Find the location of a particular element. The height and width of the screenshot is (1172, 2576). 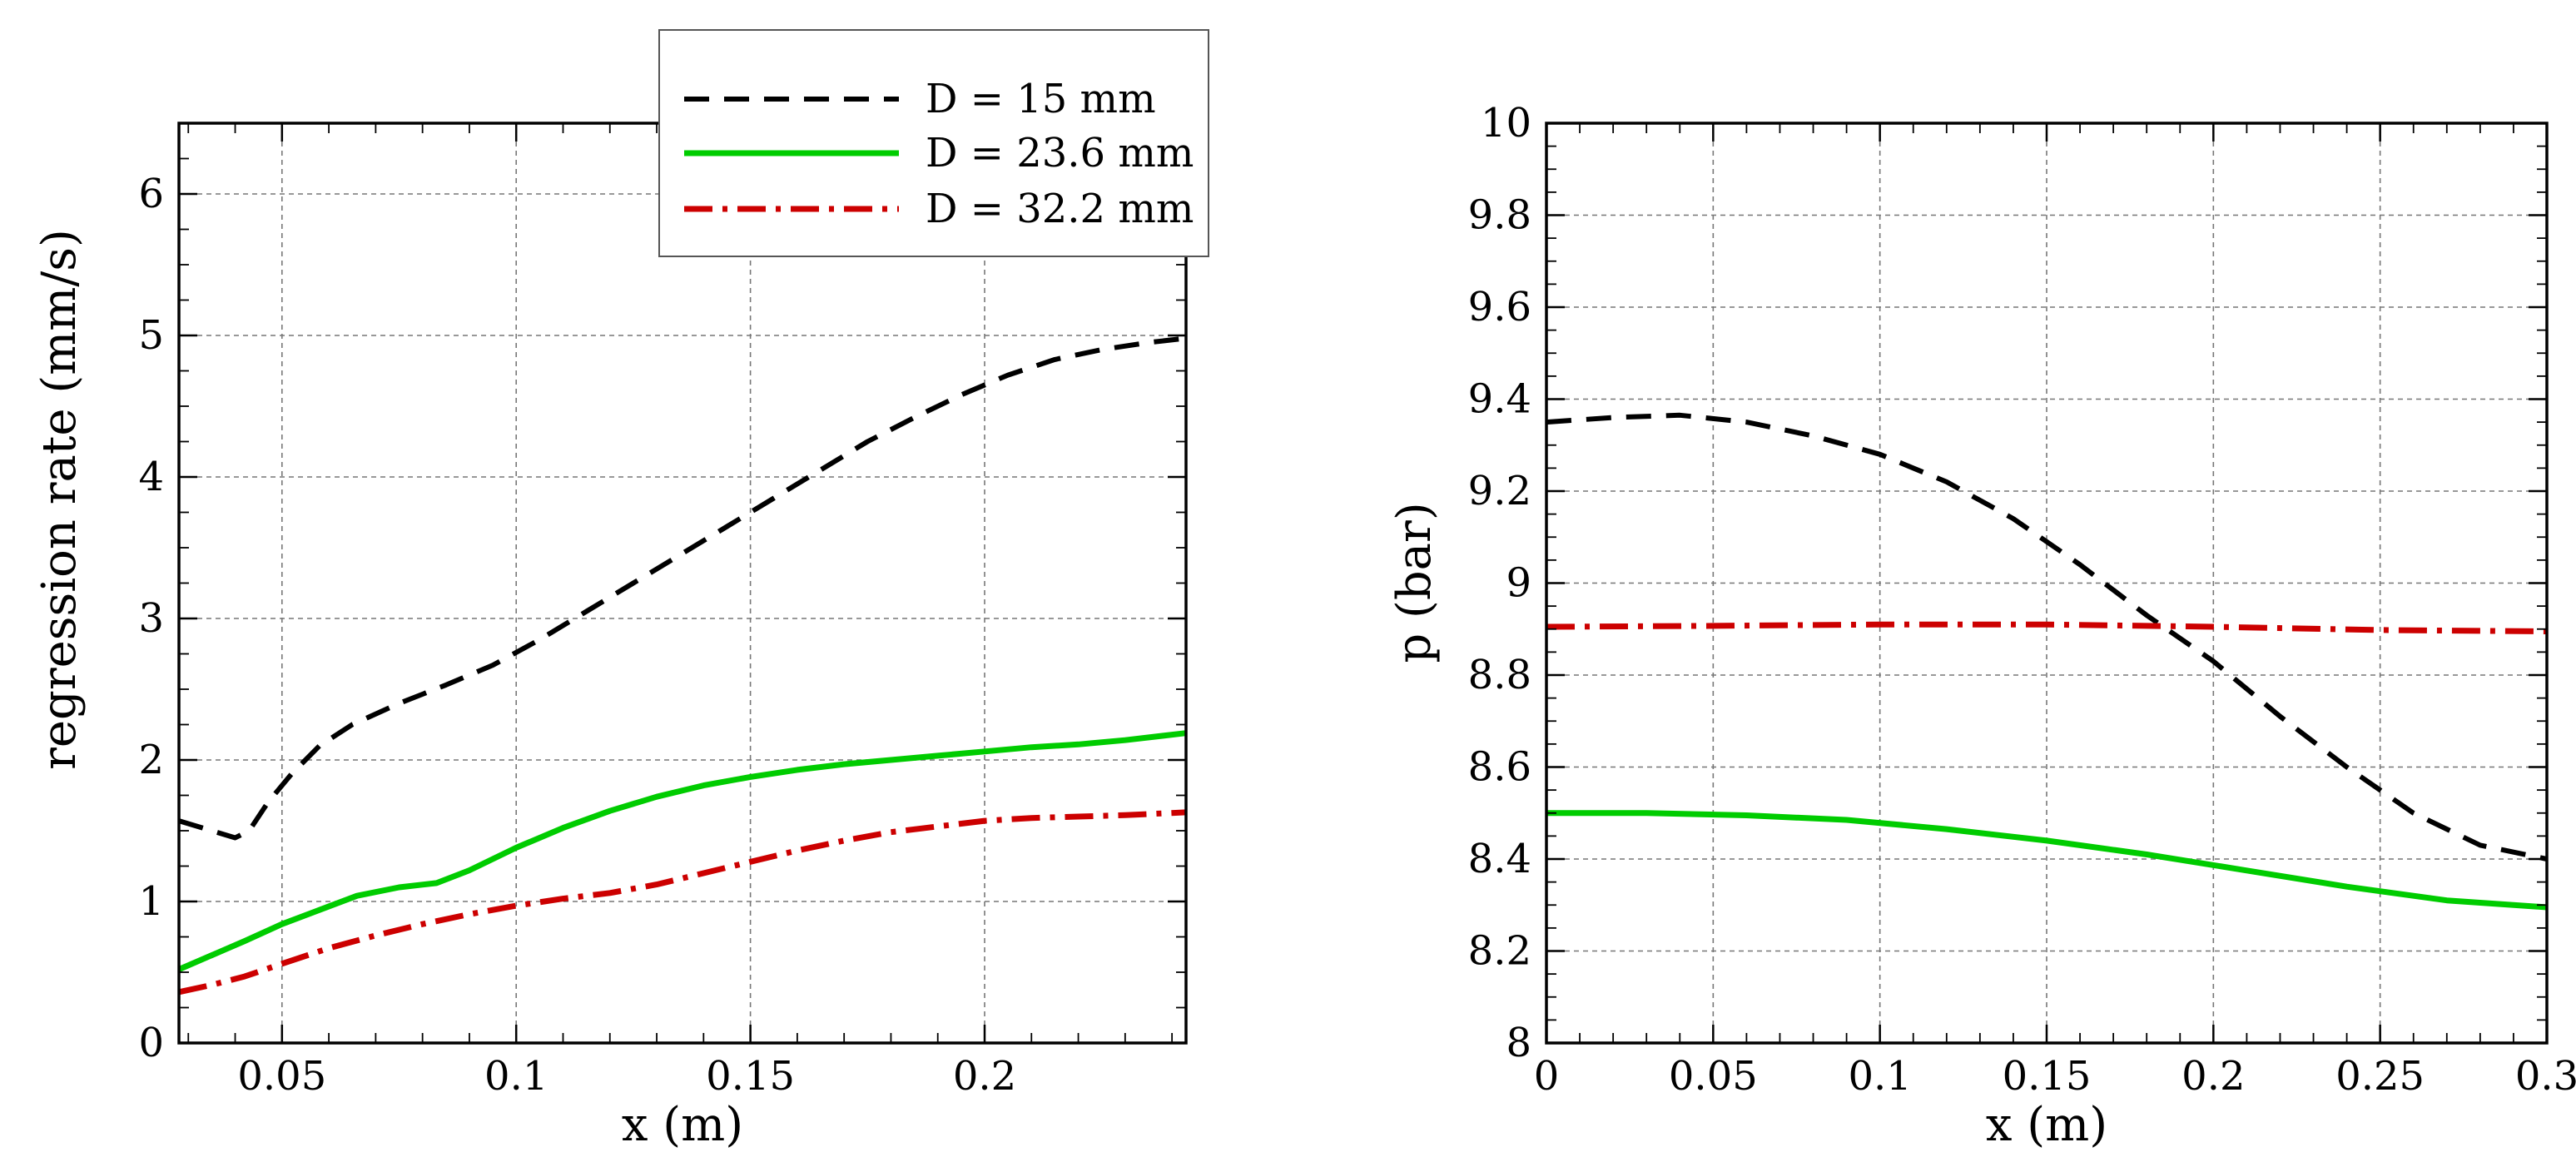

right-x-axis-title: x (m) is located at coordinates (2046, 1125).